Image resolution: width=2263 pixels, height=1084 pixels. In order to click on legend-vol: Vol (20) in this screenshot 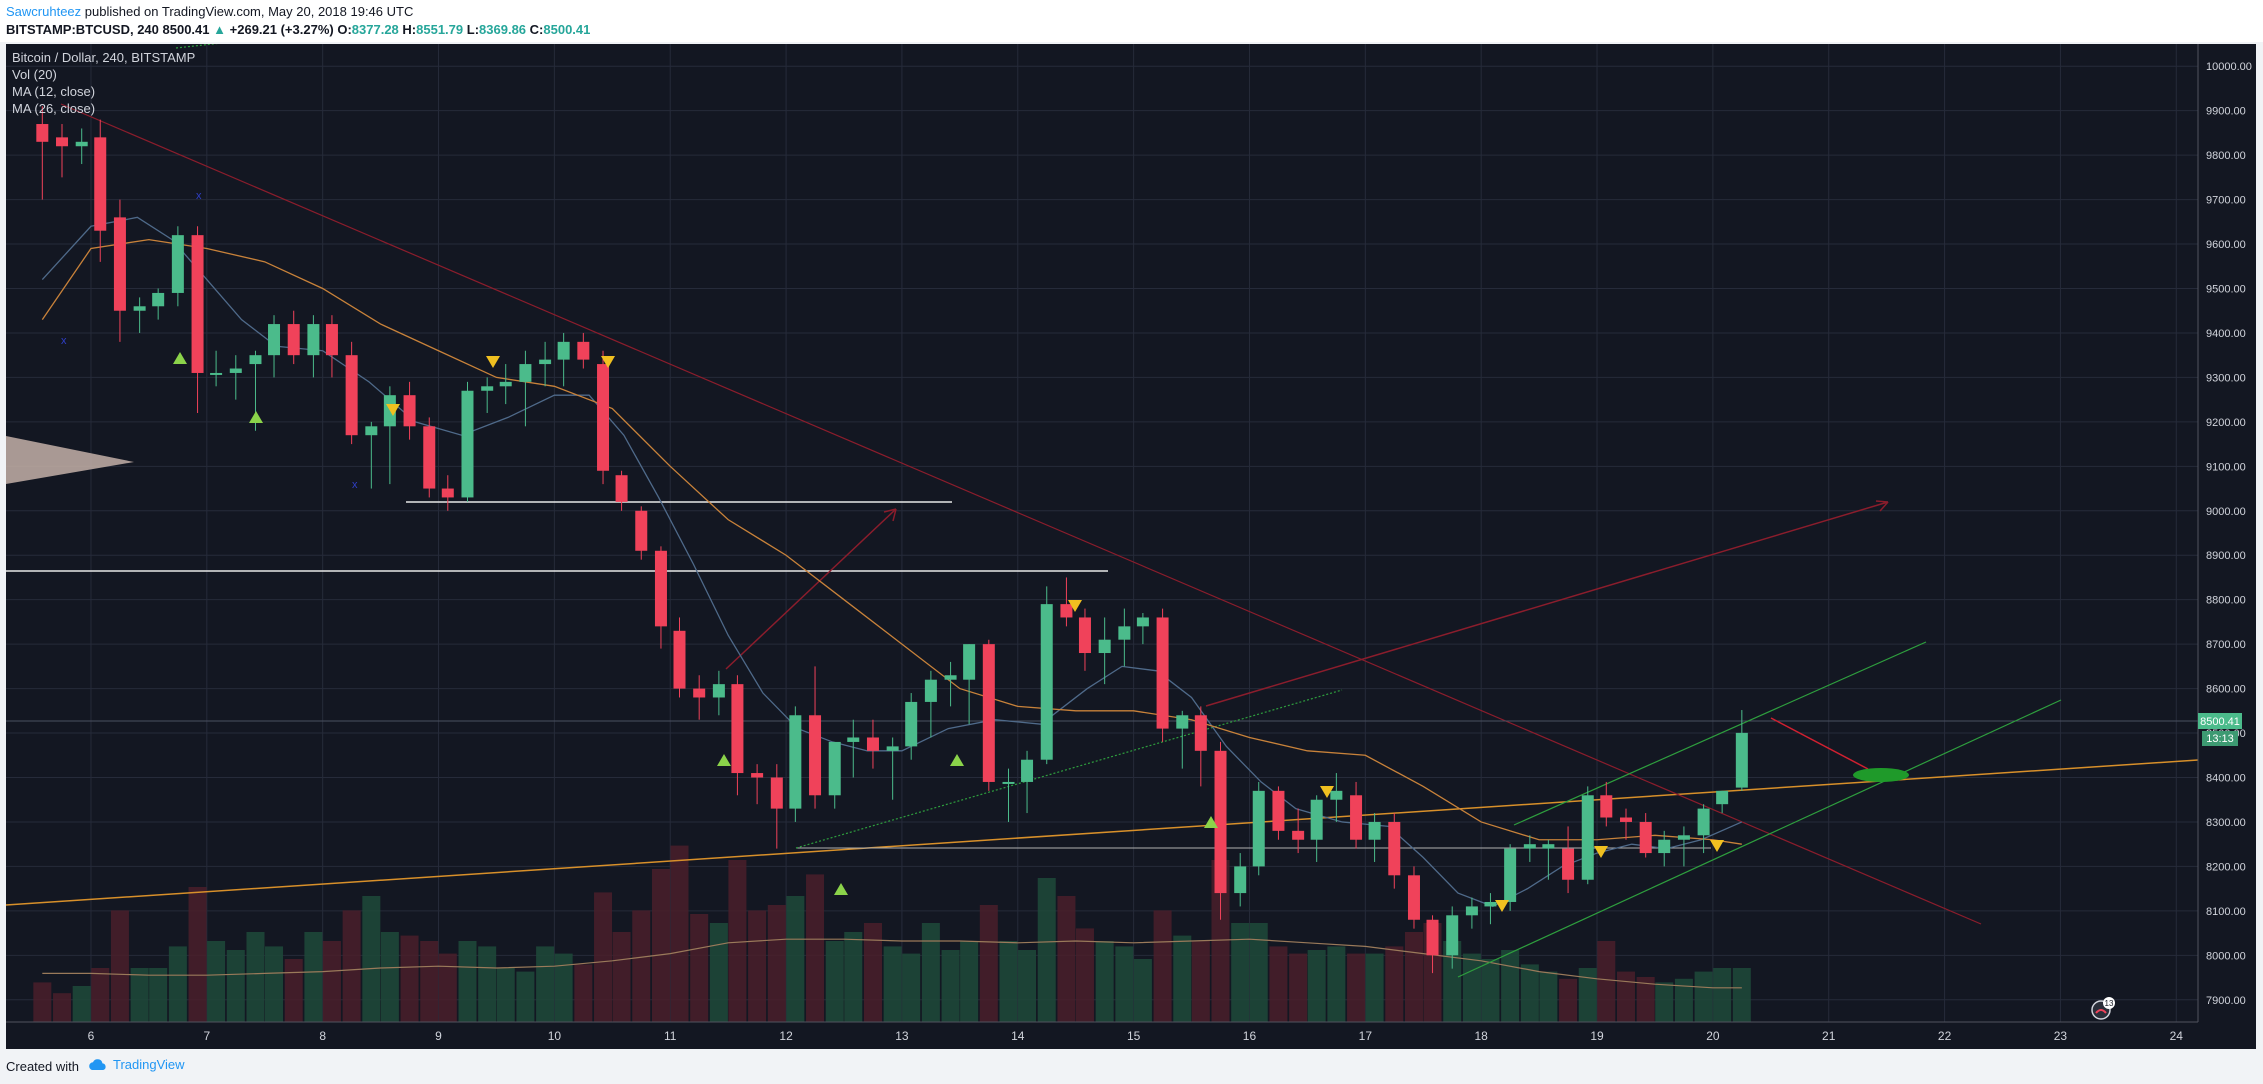, I will do `click(34, 74)`.